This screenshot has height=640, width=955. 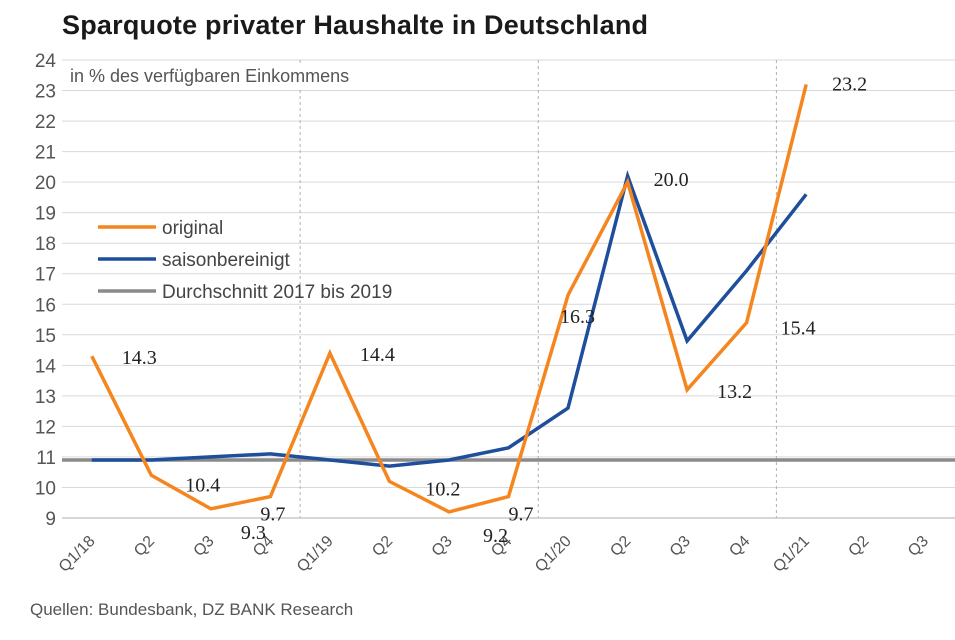 What do you see at coordinates (45, 153) in the screenshot?
I see `y-tick-label: 21` at bounding box center [45, 153].